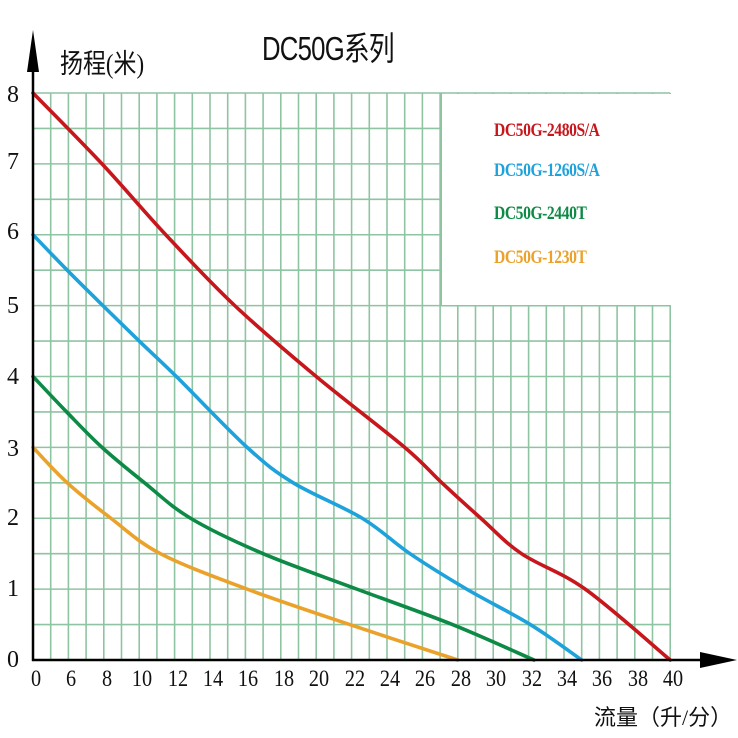 This screenshot has width=738, height=738. What do you see at coordinates (213, 678) in the screenshot?
I see `x-tick: 14` at bounding box center [213, 678].